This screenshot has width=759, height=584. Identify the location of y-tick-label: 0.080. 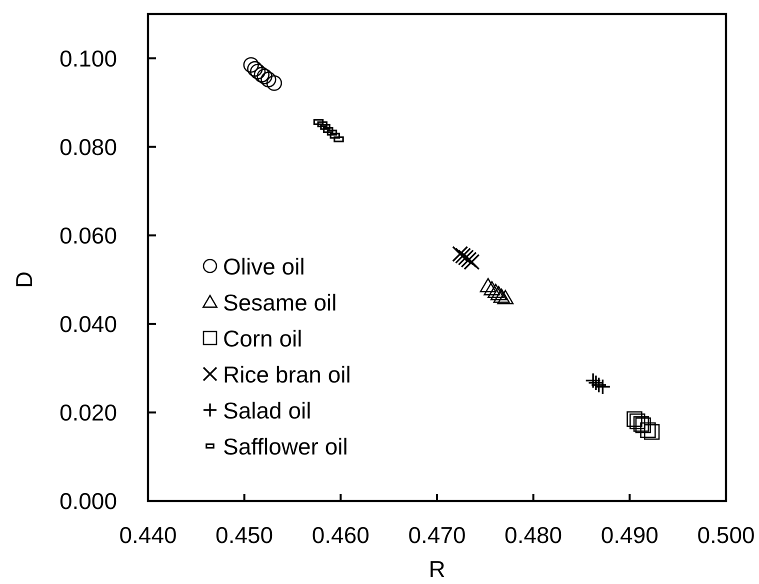
(88, 147).